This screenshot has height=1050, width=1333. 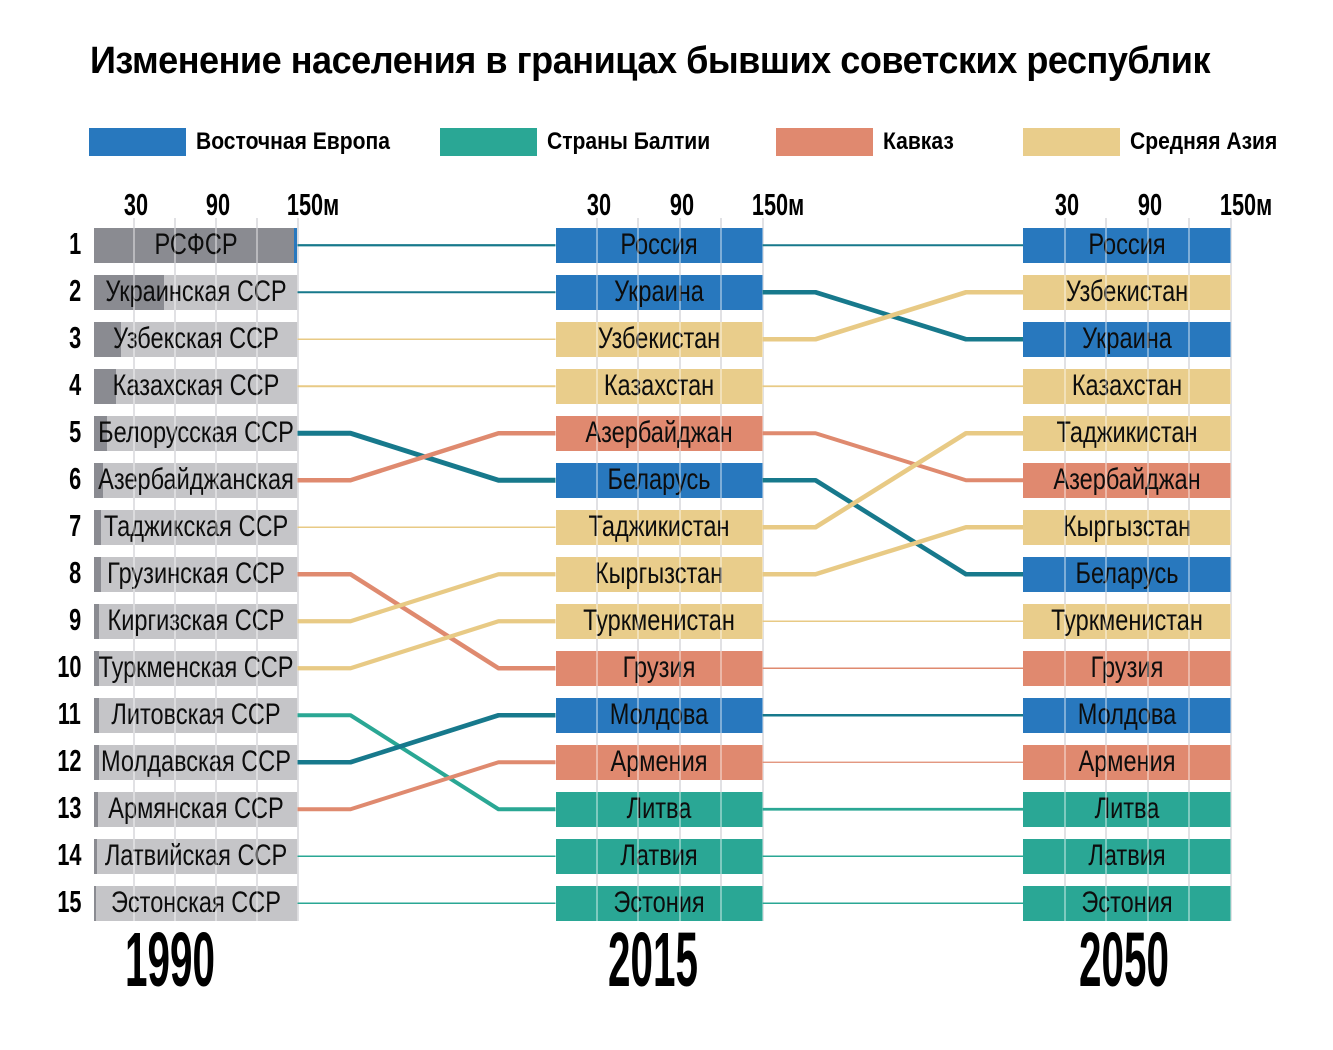 I want to click on bar-2015-Литва: Литва, so click(x=659, y=809).